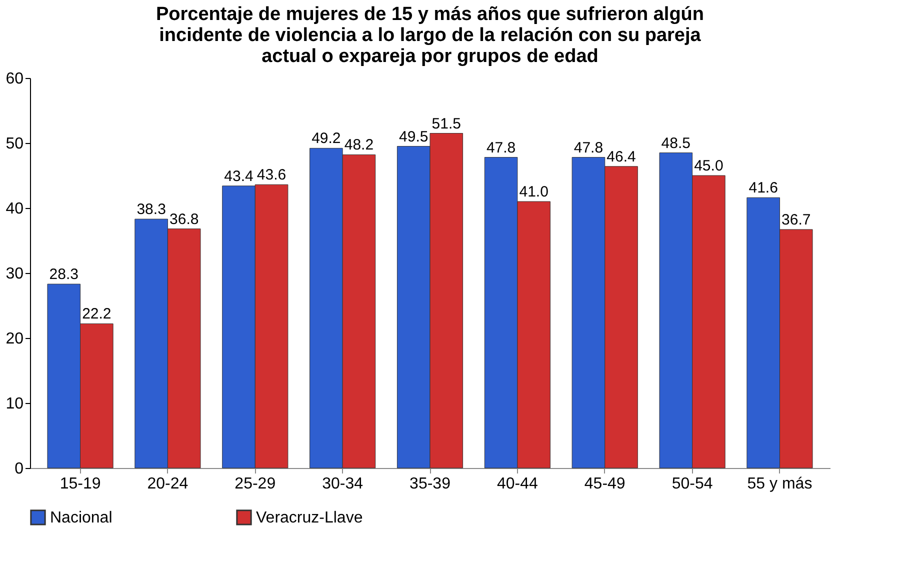 The width and height of the screenshot is (917, 568). What do you see at coordinates (446, 123) in the screenshot?
I see `data-label: 51.5` at bounding box center [446, 123].